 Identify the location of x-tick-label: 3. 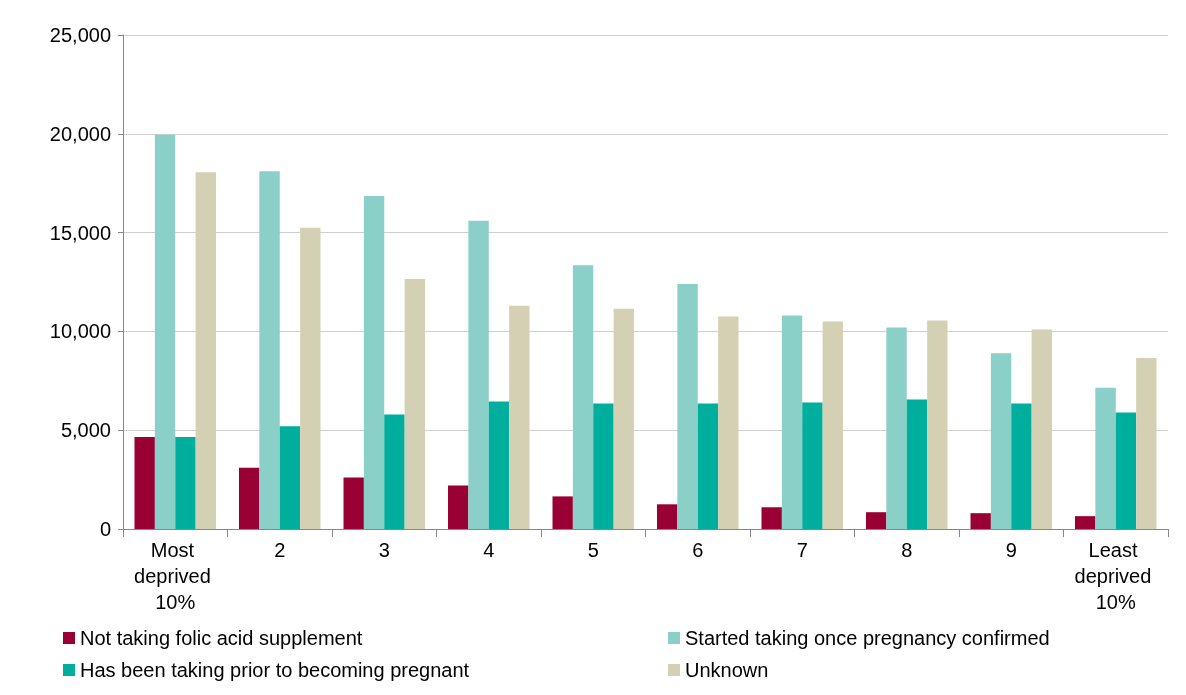
(384, 550).